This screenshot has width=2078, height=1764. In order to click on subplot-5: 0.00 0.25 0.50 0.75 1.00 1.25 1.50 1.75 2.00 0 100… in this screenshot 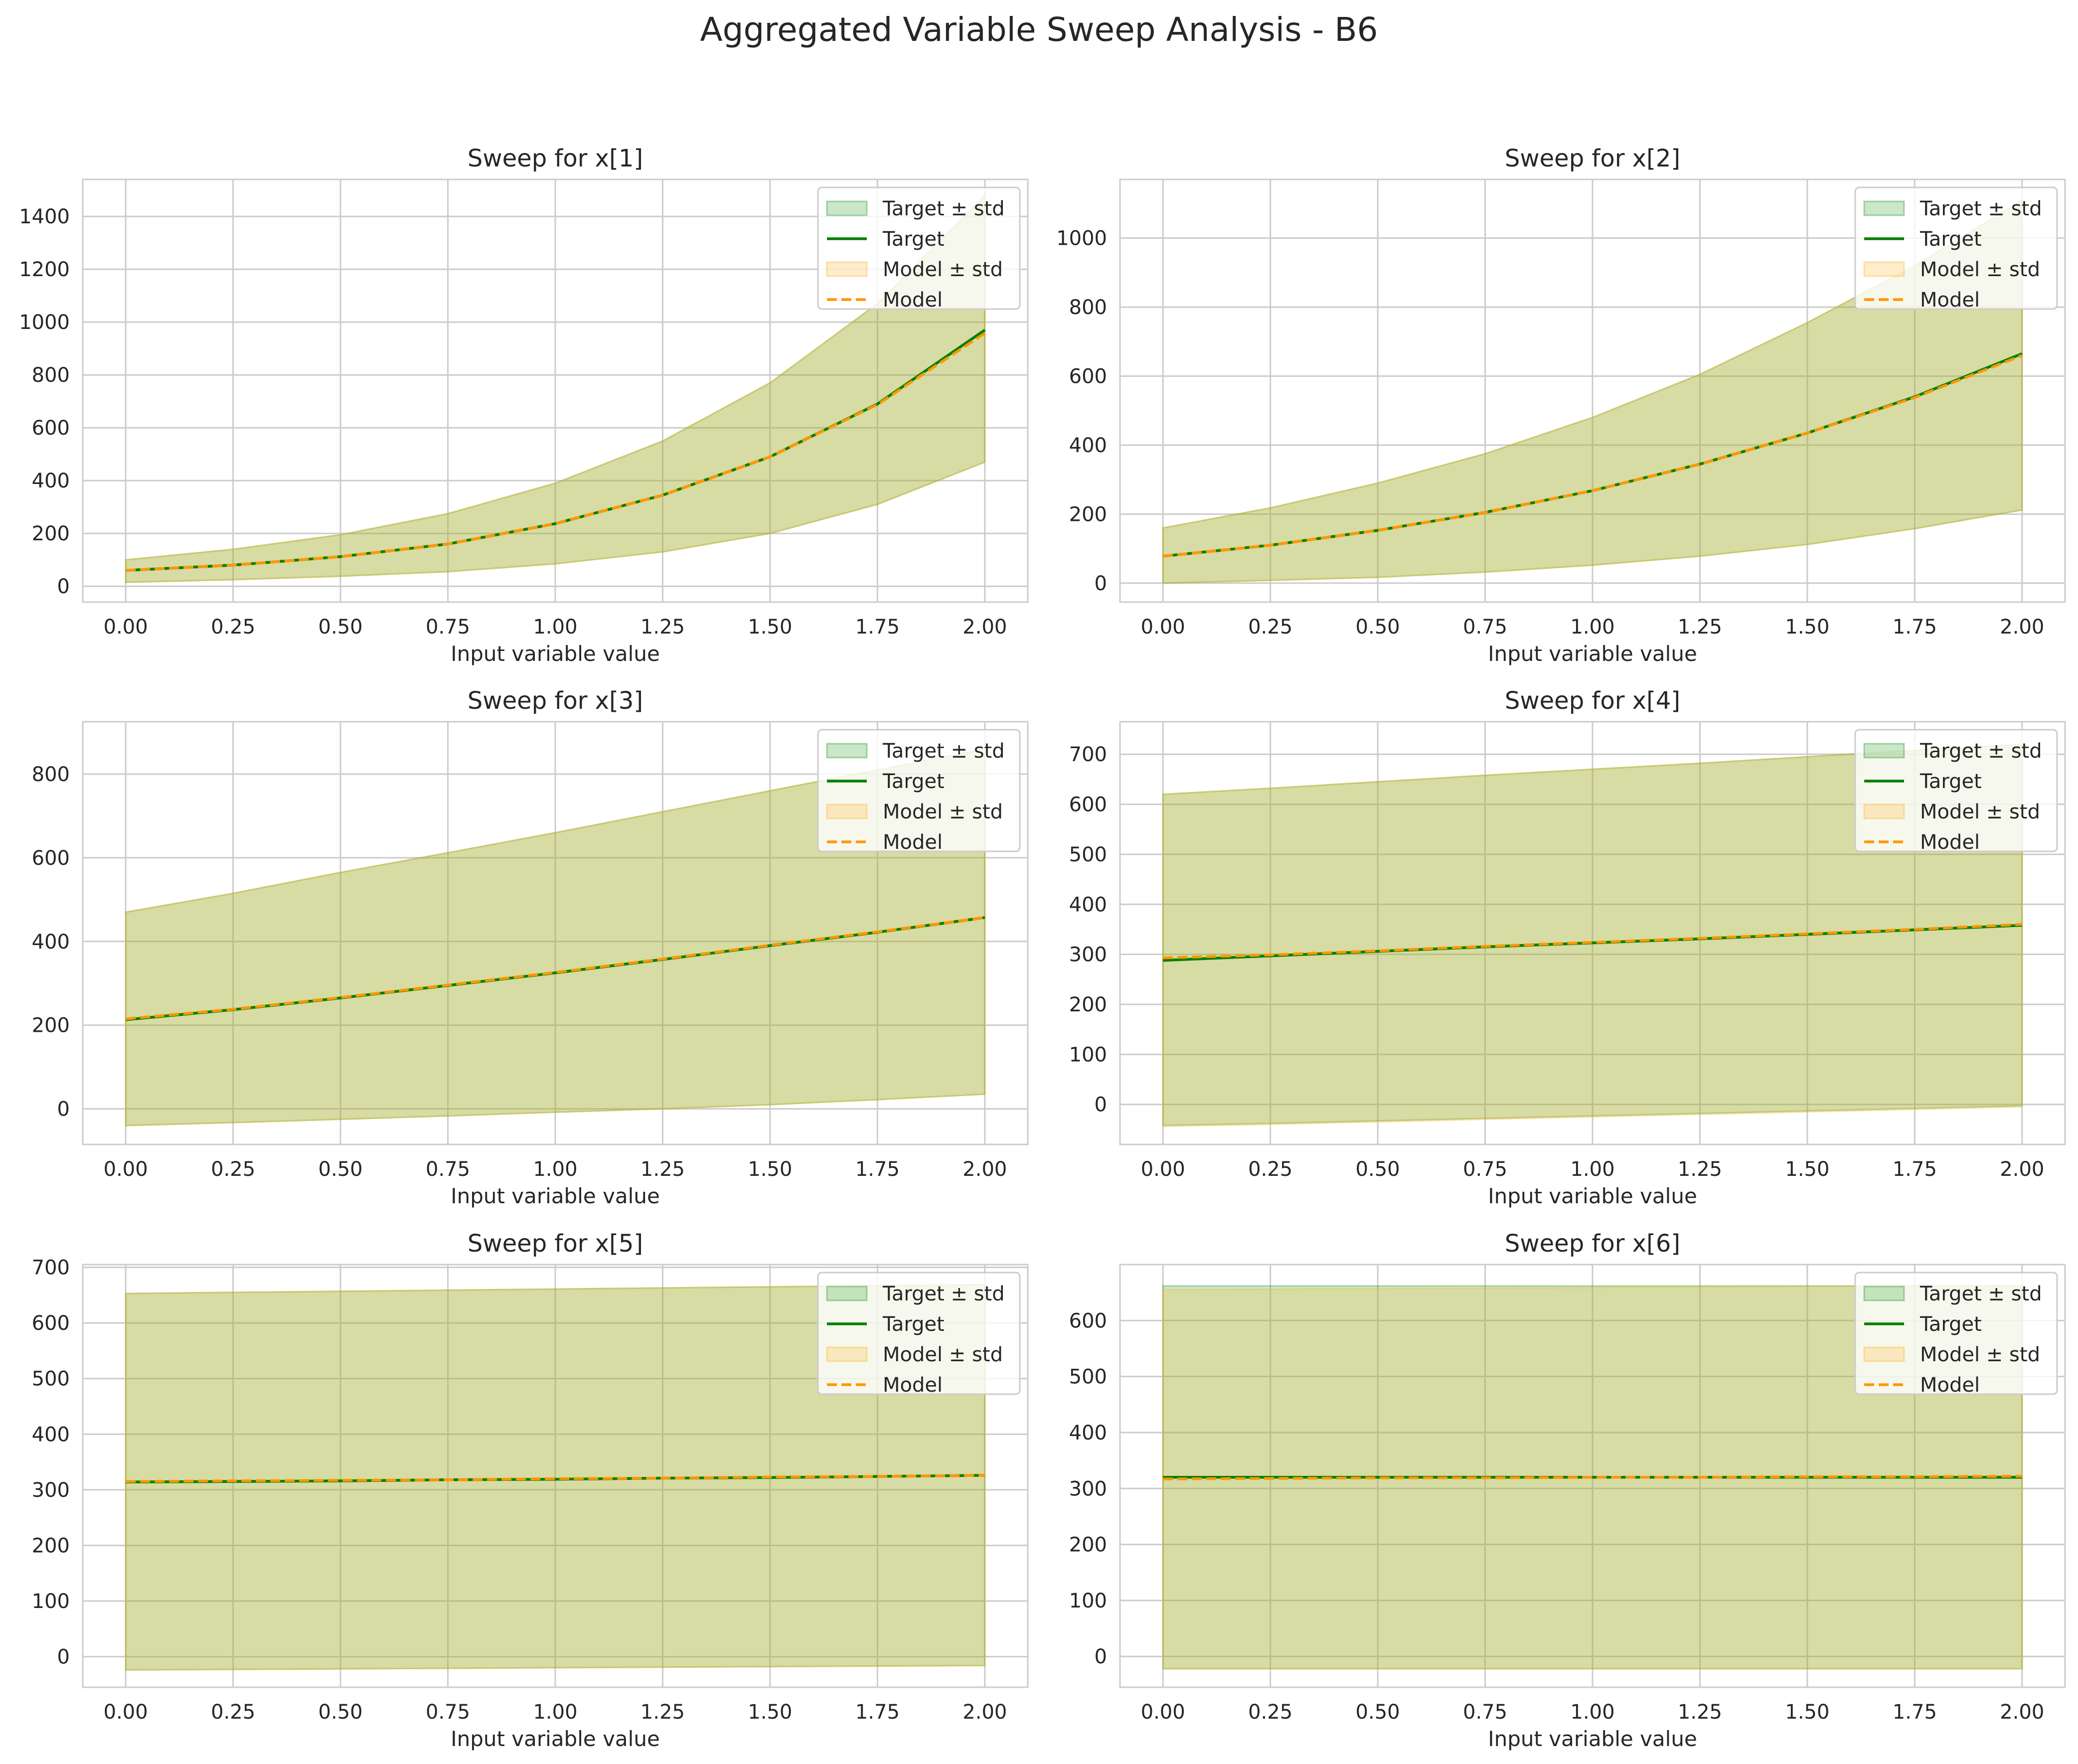, I will do `click(530, 1490)`.